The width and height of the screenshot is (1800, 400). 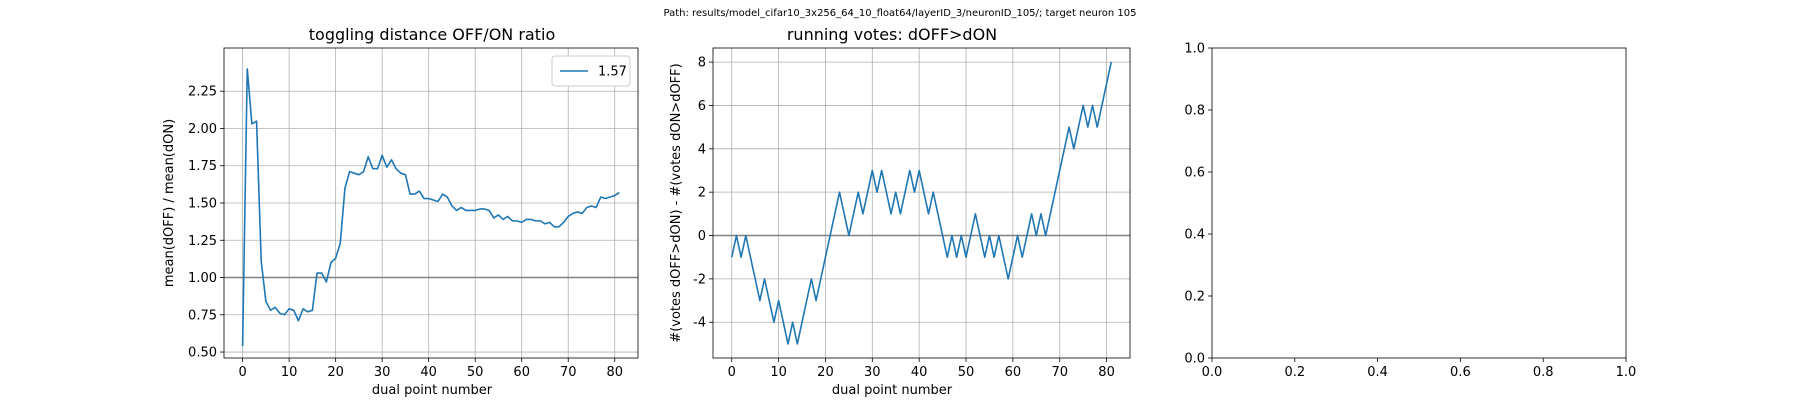 I want to click on y-tick-label: 1.25, so click(x=202, y=241).